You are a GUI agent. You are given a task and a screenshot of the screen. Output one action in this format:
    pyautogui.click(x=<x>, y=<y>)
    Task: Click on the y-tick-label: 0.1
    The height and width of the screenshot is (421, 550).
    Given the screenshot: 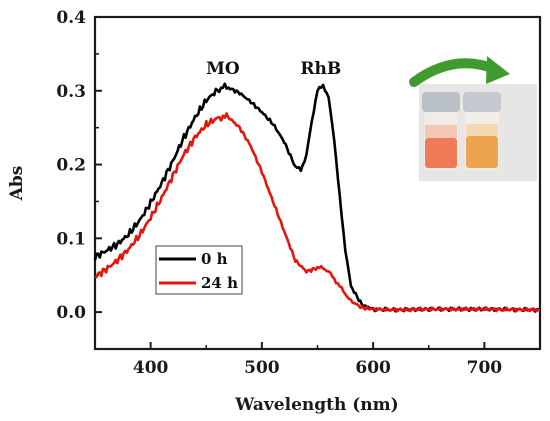 What is the action you would take?
    pyautogui.click(x=71, y=239)
    